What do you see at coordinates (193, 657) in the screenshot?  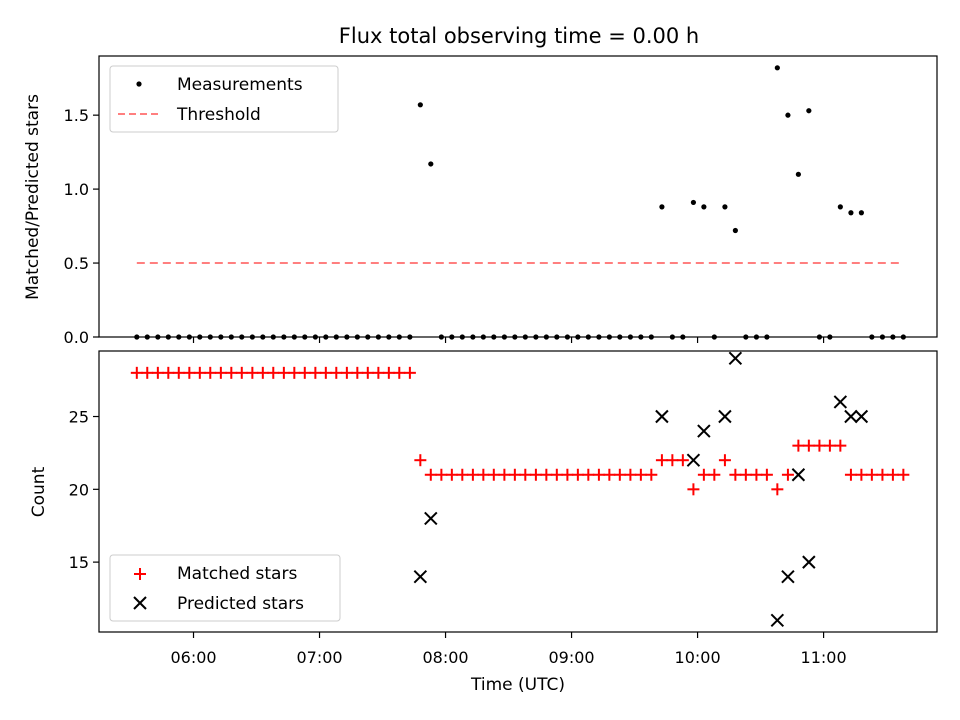 I see `x-tick-label: 06:00` at bounding box center [193, 657].